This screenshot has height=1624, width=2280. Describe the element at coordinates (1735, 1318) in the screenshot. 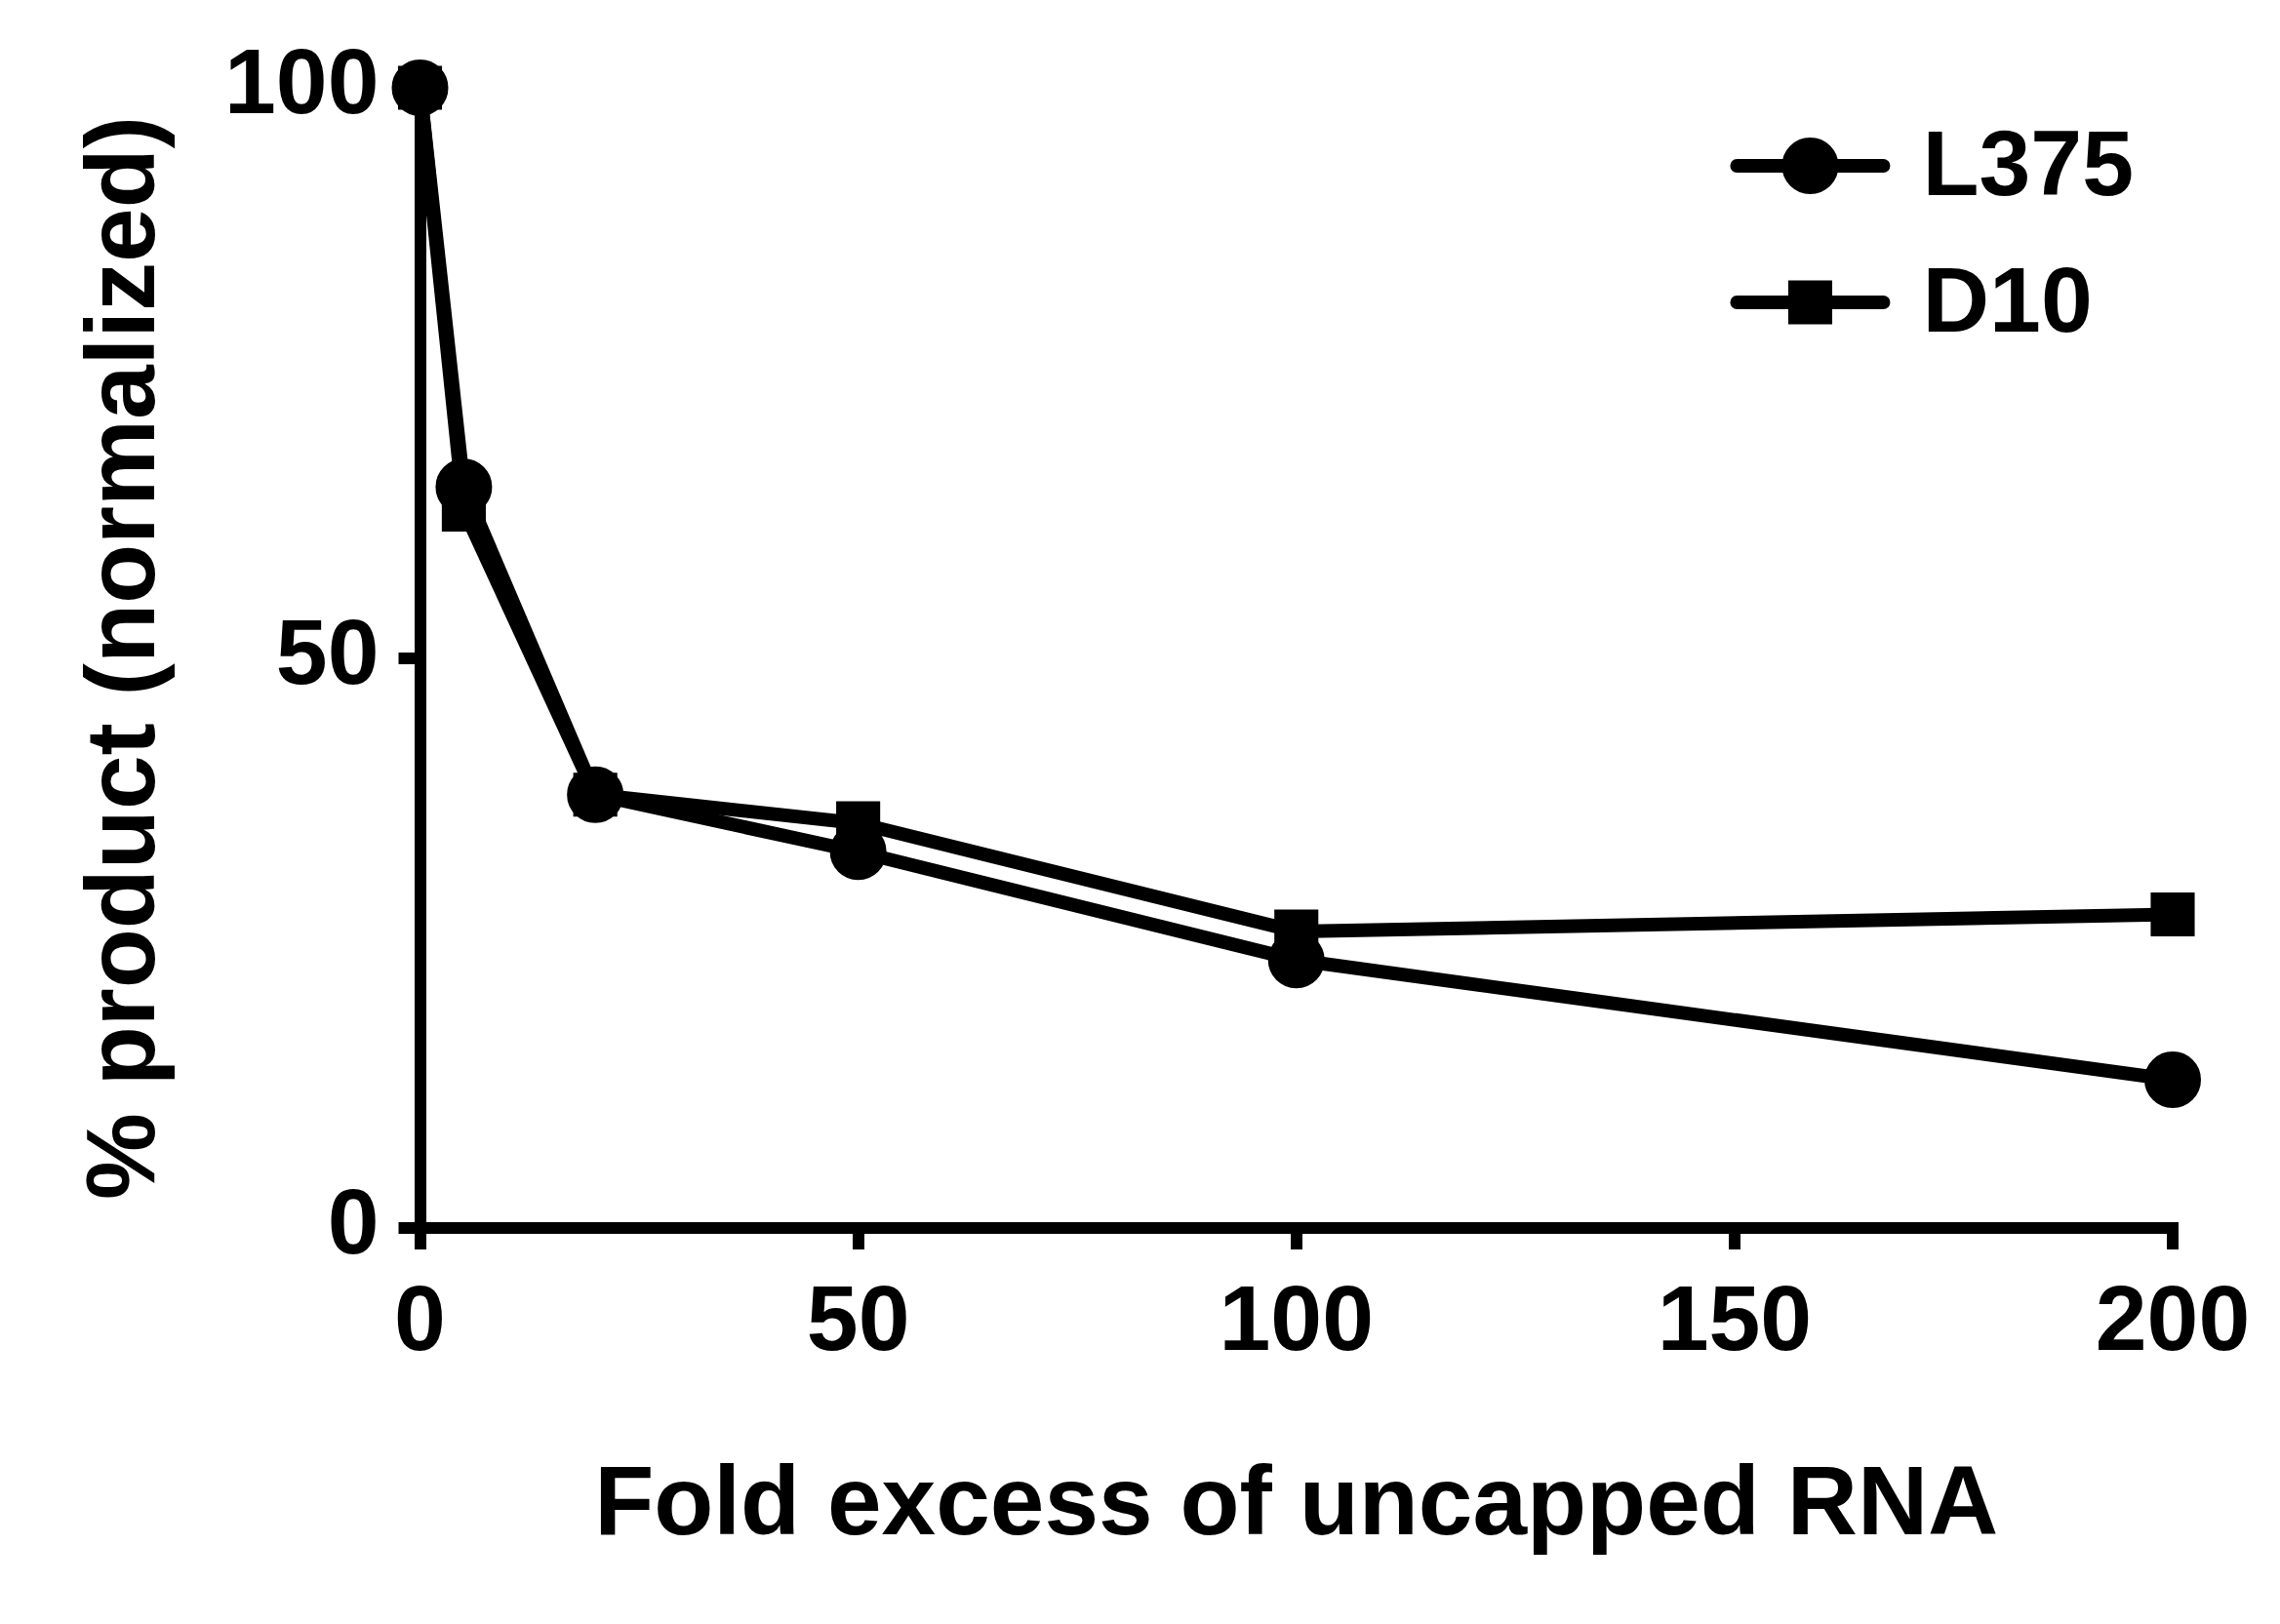

I see `x-tick-label: 150` at that location.